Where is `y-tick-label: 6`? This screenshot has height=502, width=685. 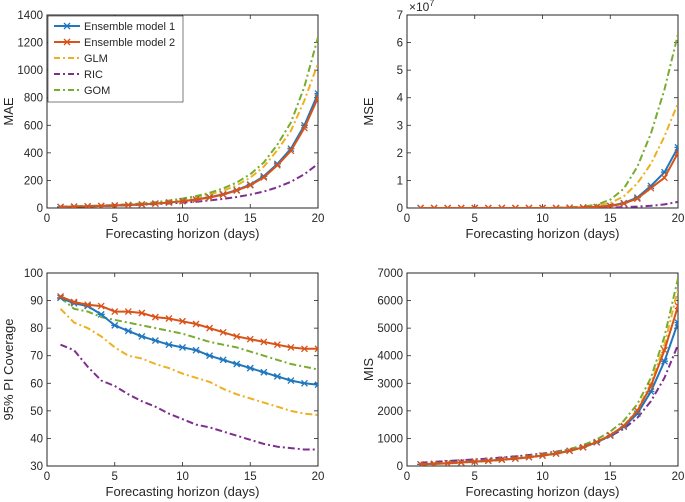 y-tick-label: 6 is located at coordinates (400, 44).